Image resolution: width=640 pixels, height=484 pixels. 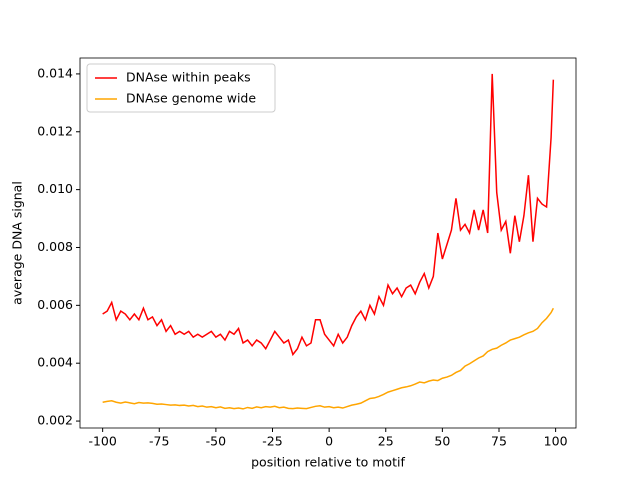 What do you see at coordinates (216, 441) in the screenshot?
I see `x-tick-label: -50` at bounding box center [216, 441].